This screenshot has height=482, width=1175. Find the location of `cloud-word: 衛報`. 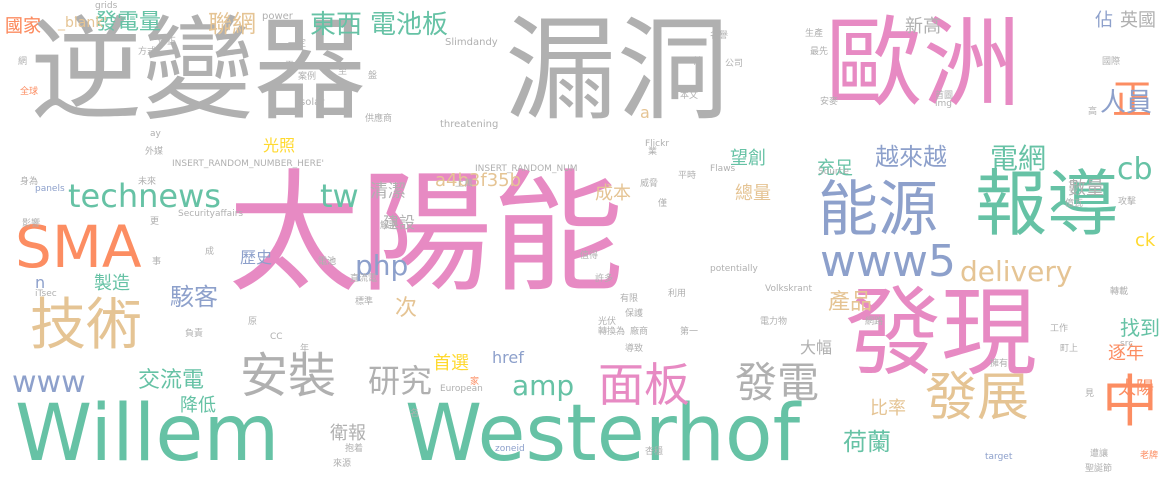

cloud-word: 衛報 is located at coordinates (348, 433).